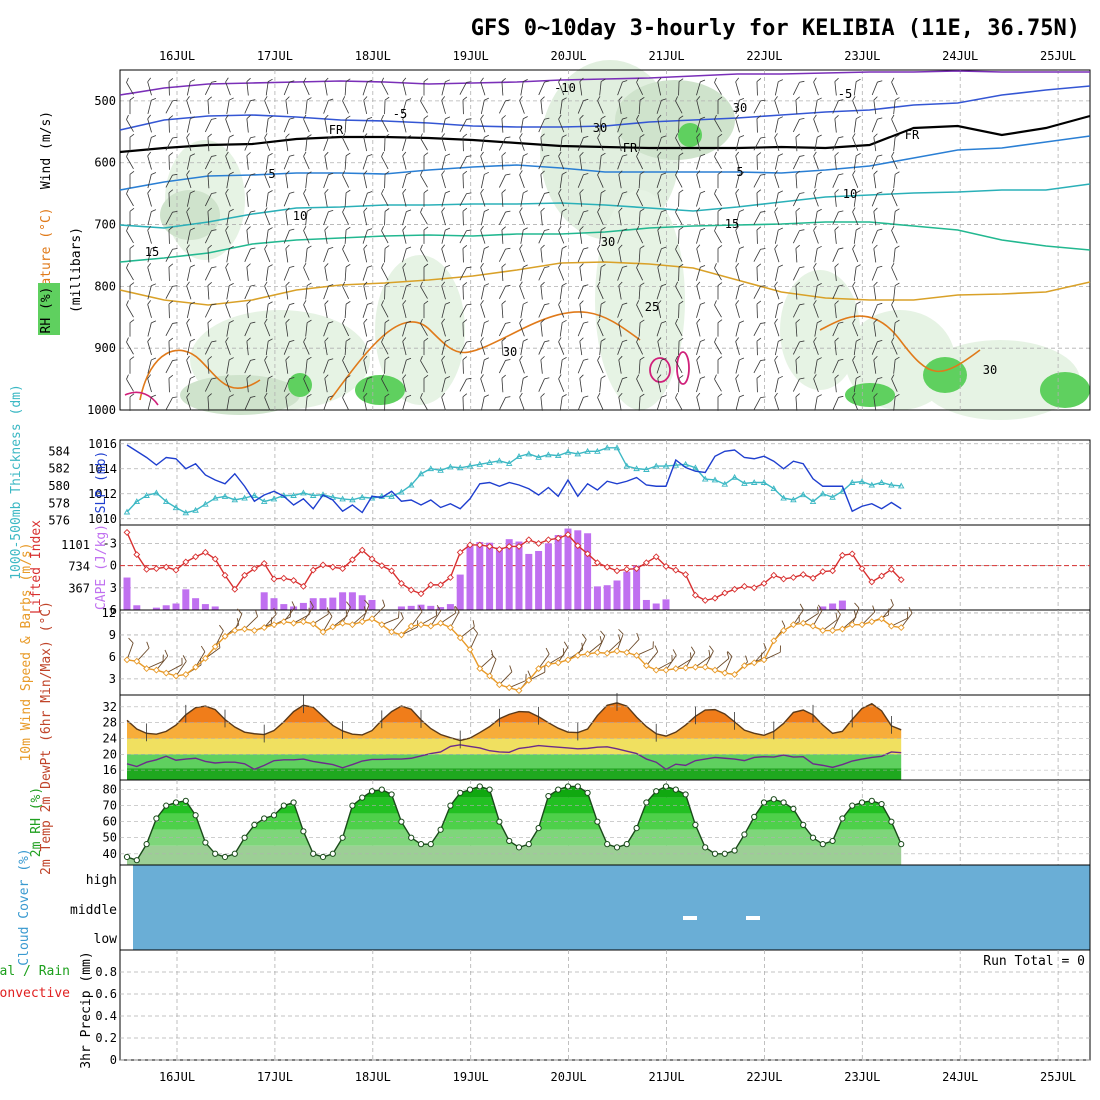  Describe the element at coordinates (46, 310) in the screenshot. I see `rh-axis-label: RH (%)` at that location.